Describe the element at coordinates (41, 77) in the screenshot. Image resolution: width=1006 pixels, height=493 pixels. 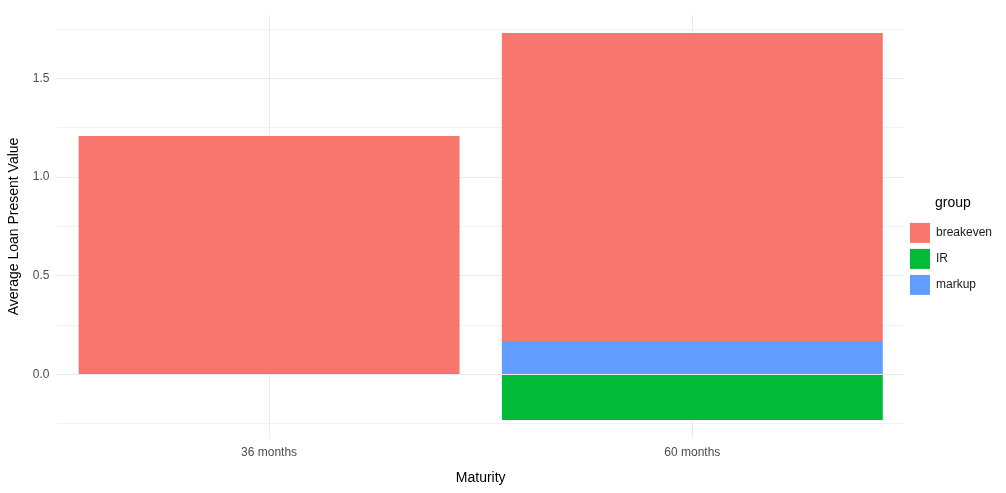
I see `y-tick-label: 1.5` at that location.